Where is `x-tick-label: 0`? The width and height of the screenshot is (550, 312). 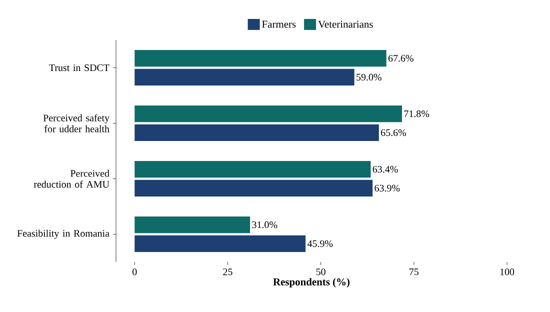
x-tick-label: 0 is located at coordinates (134, 272).